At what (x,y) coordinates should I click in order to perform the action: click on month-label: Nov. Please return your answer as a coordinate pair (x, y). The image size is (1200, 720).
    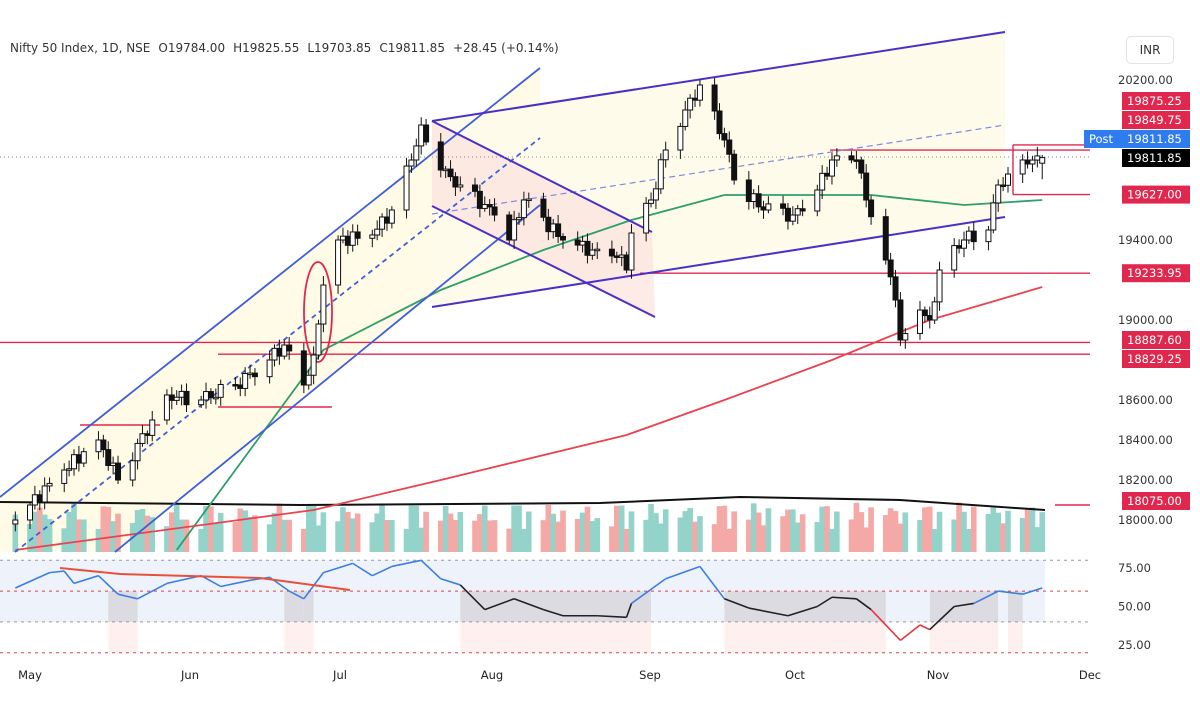
    Looking at the image, I should click on (938, 675).